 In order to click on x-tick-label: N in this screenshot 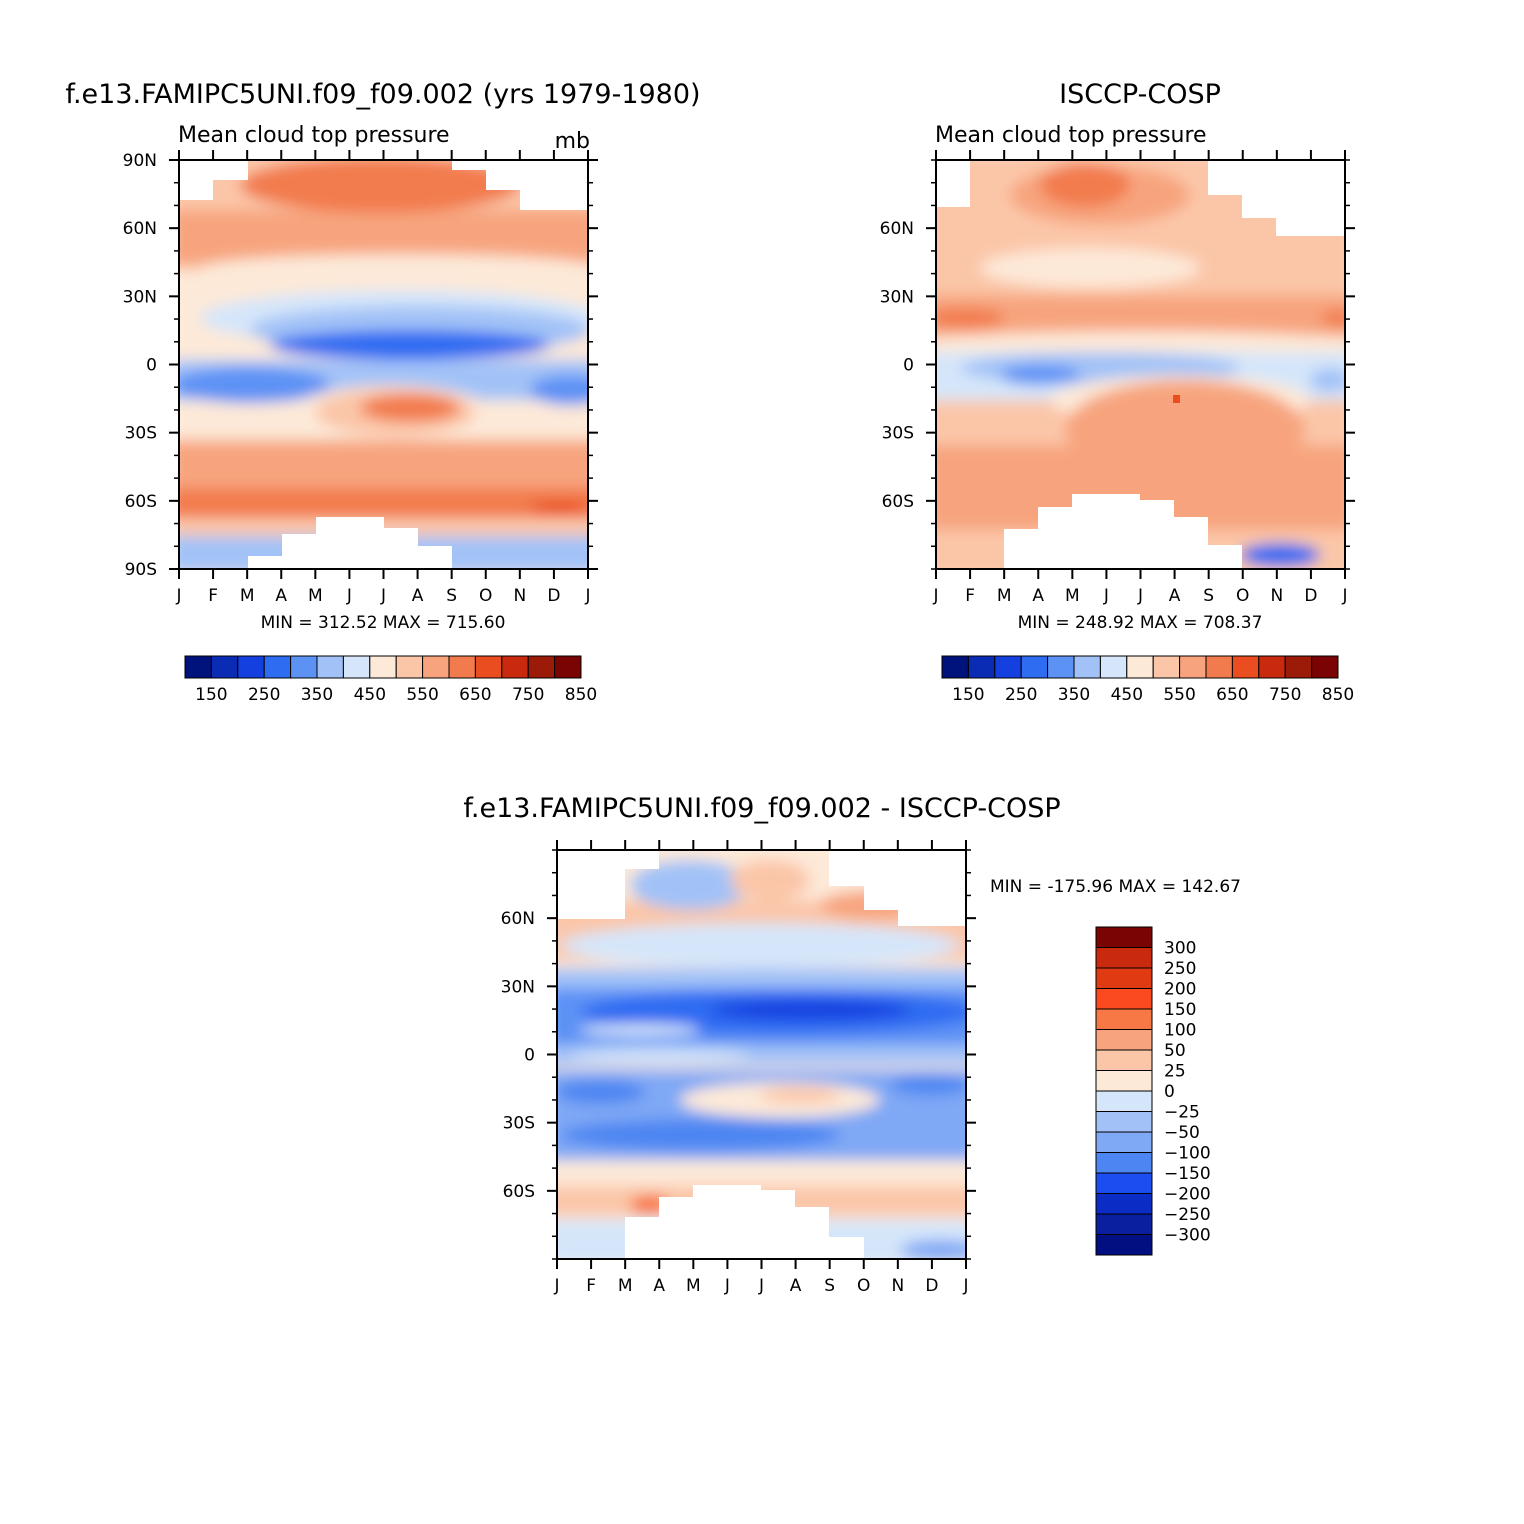, I will do `click(897, 1286)`.